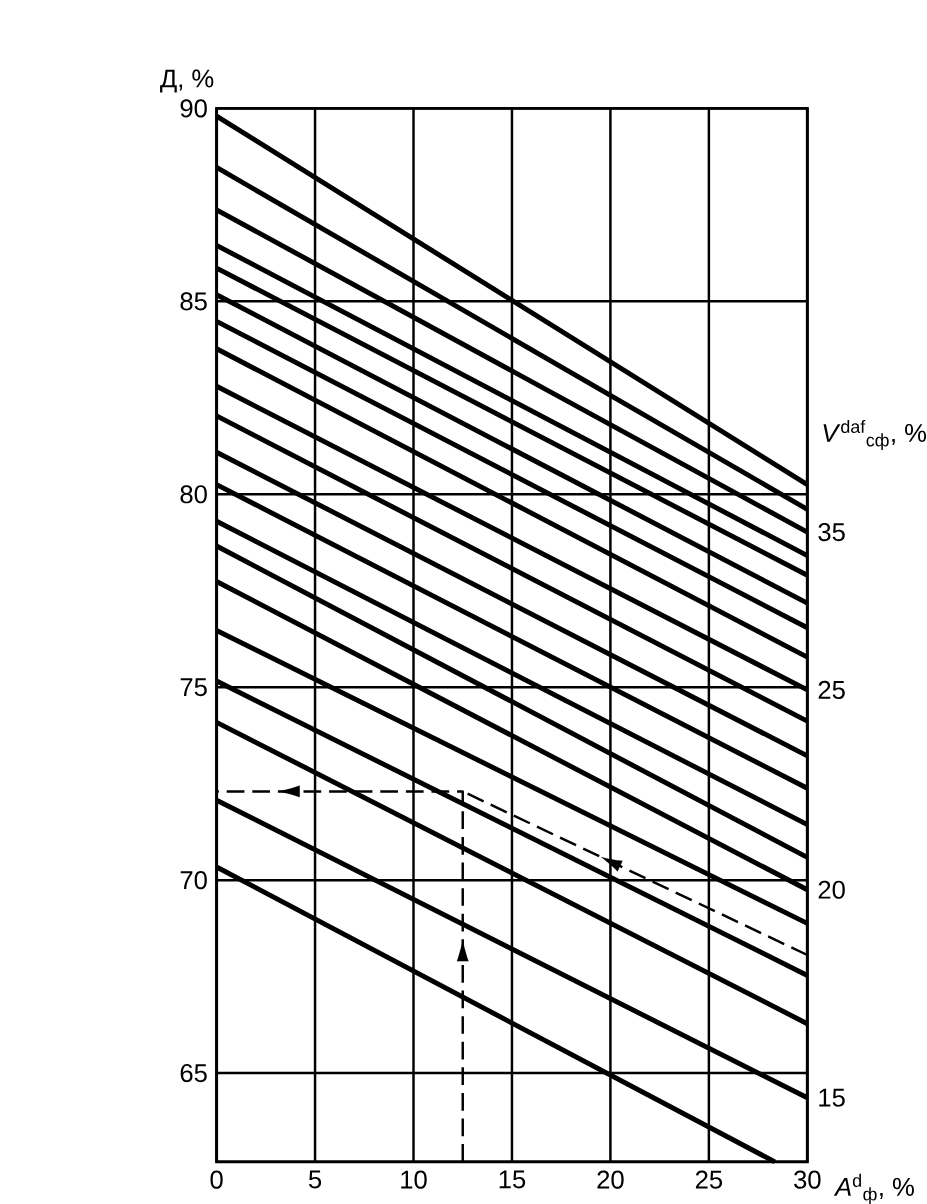 The image size is (927, 1204). Describe the element at coordinates (831, 532) in the screenshot. I see `series-label: 35` at that location.